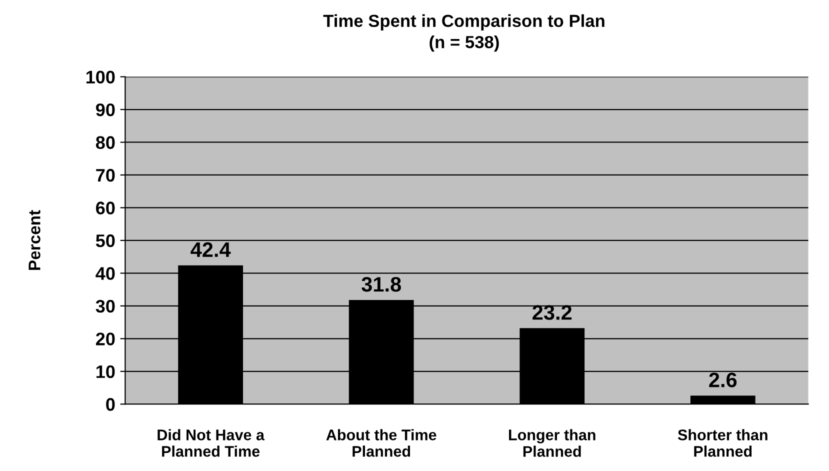 The image size is (829, 471). Describe the element at coordinates (723, 380) in the screenshot. I see `data-label: 2.6` at that location.